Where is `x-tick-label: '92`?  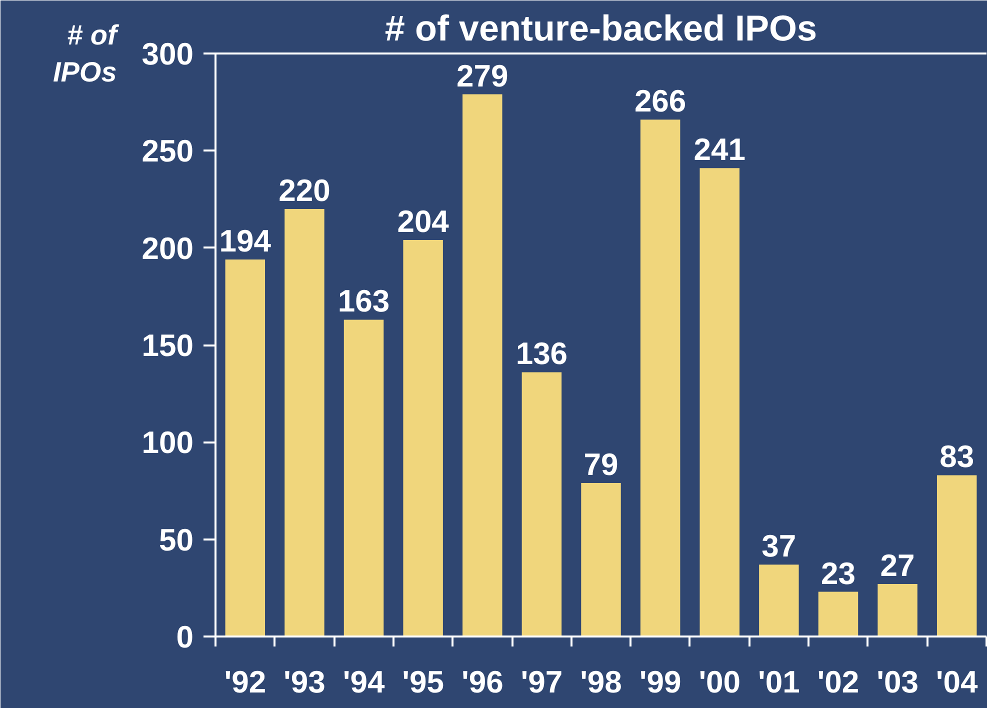 x-tick-label: '92 is located at coordinates (245, 682).